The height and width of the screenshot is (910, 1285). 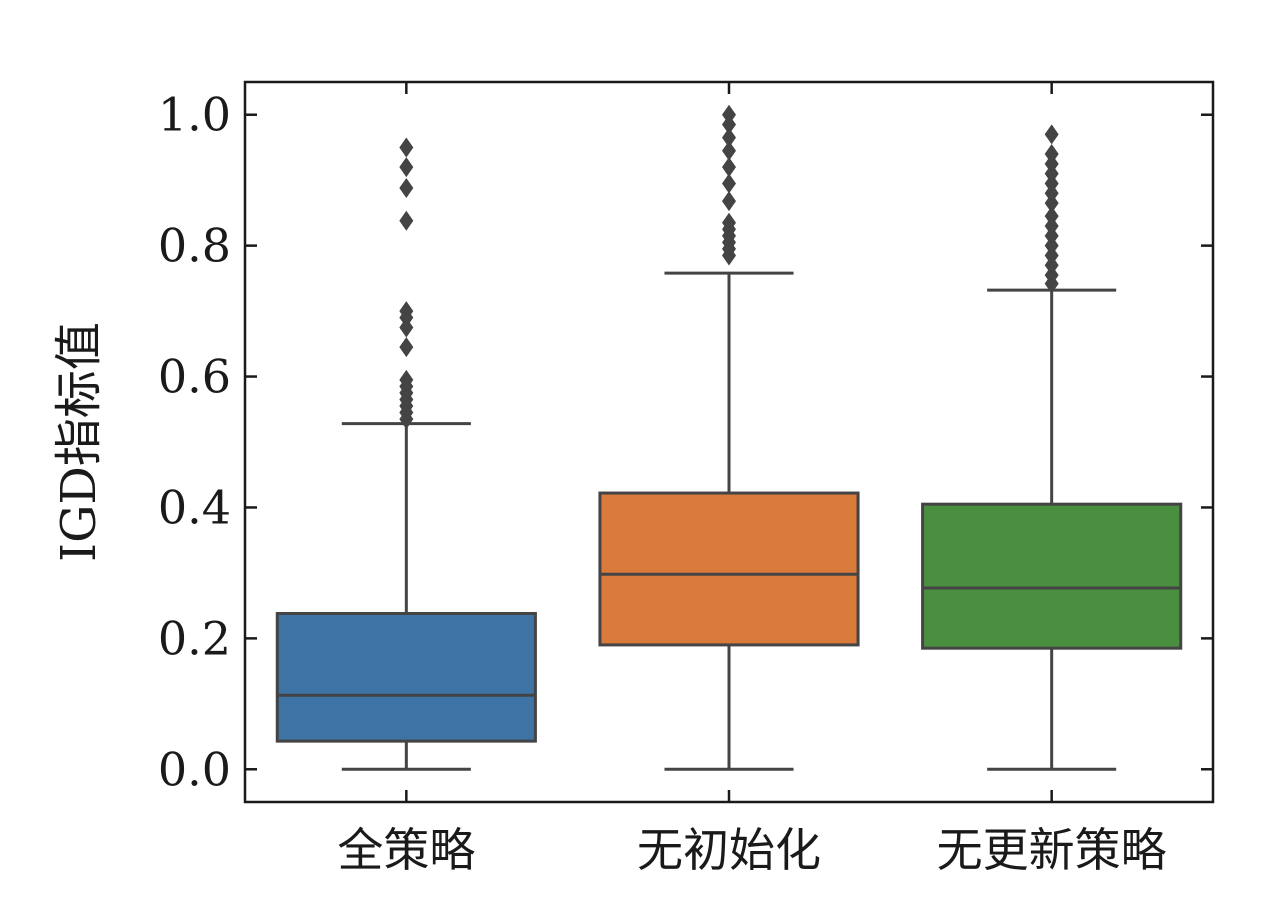 What do you see at coordinates (79, 442) in the screenshot?
I see `y-axis-label: IGD指标值` at bounding box center [79, 442].